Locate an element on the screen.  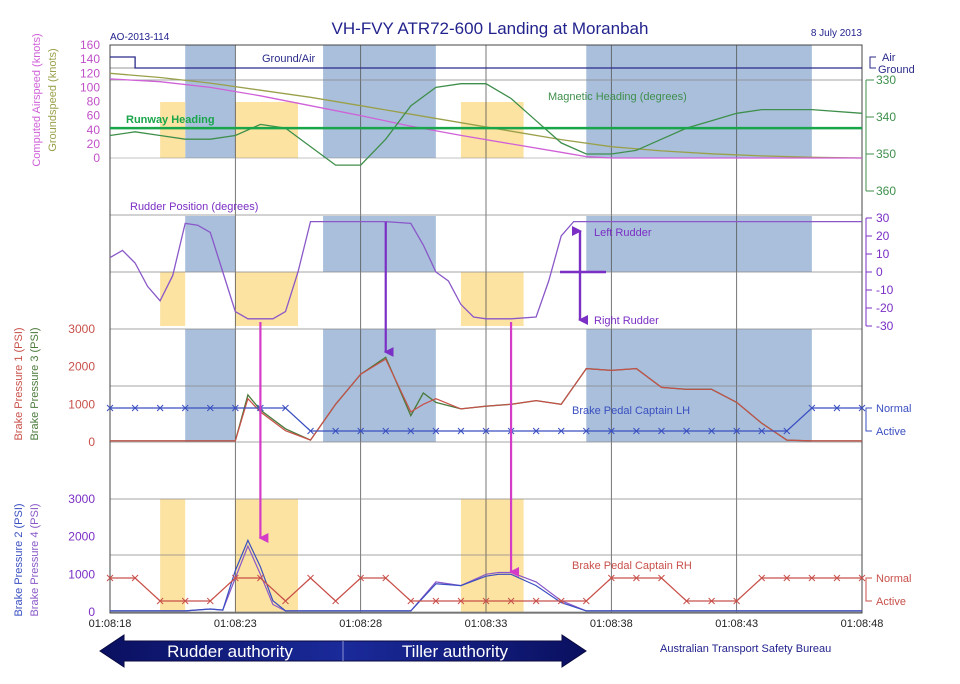
right-rudder-label: Right Rudder is located at coordinates (626, 321).